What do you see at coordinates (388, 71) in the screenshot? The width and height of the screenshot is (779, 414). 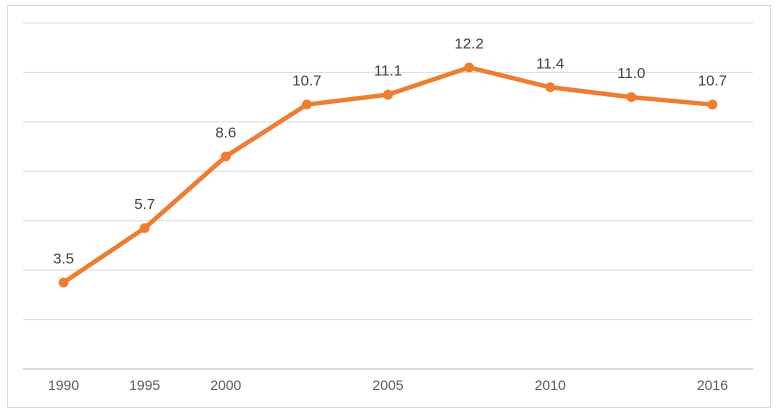 I see `data-label: 11.1` at bounding box center [388, 71].